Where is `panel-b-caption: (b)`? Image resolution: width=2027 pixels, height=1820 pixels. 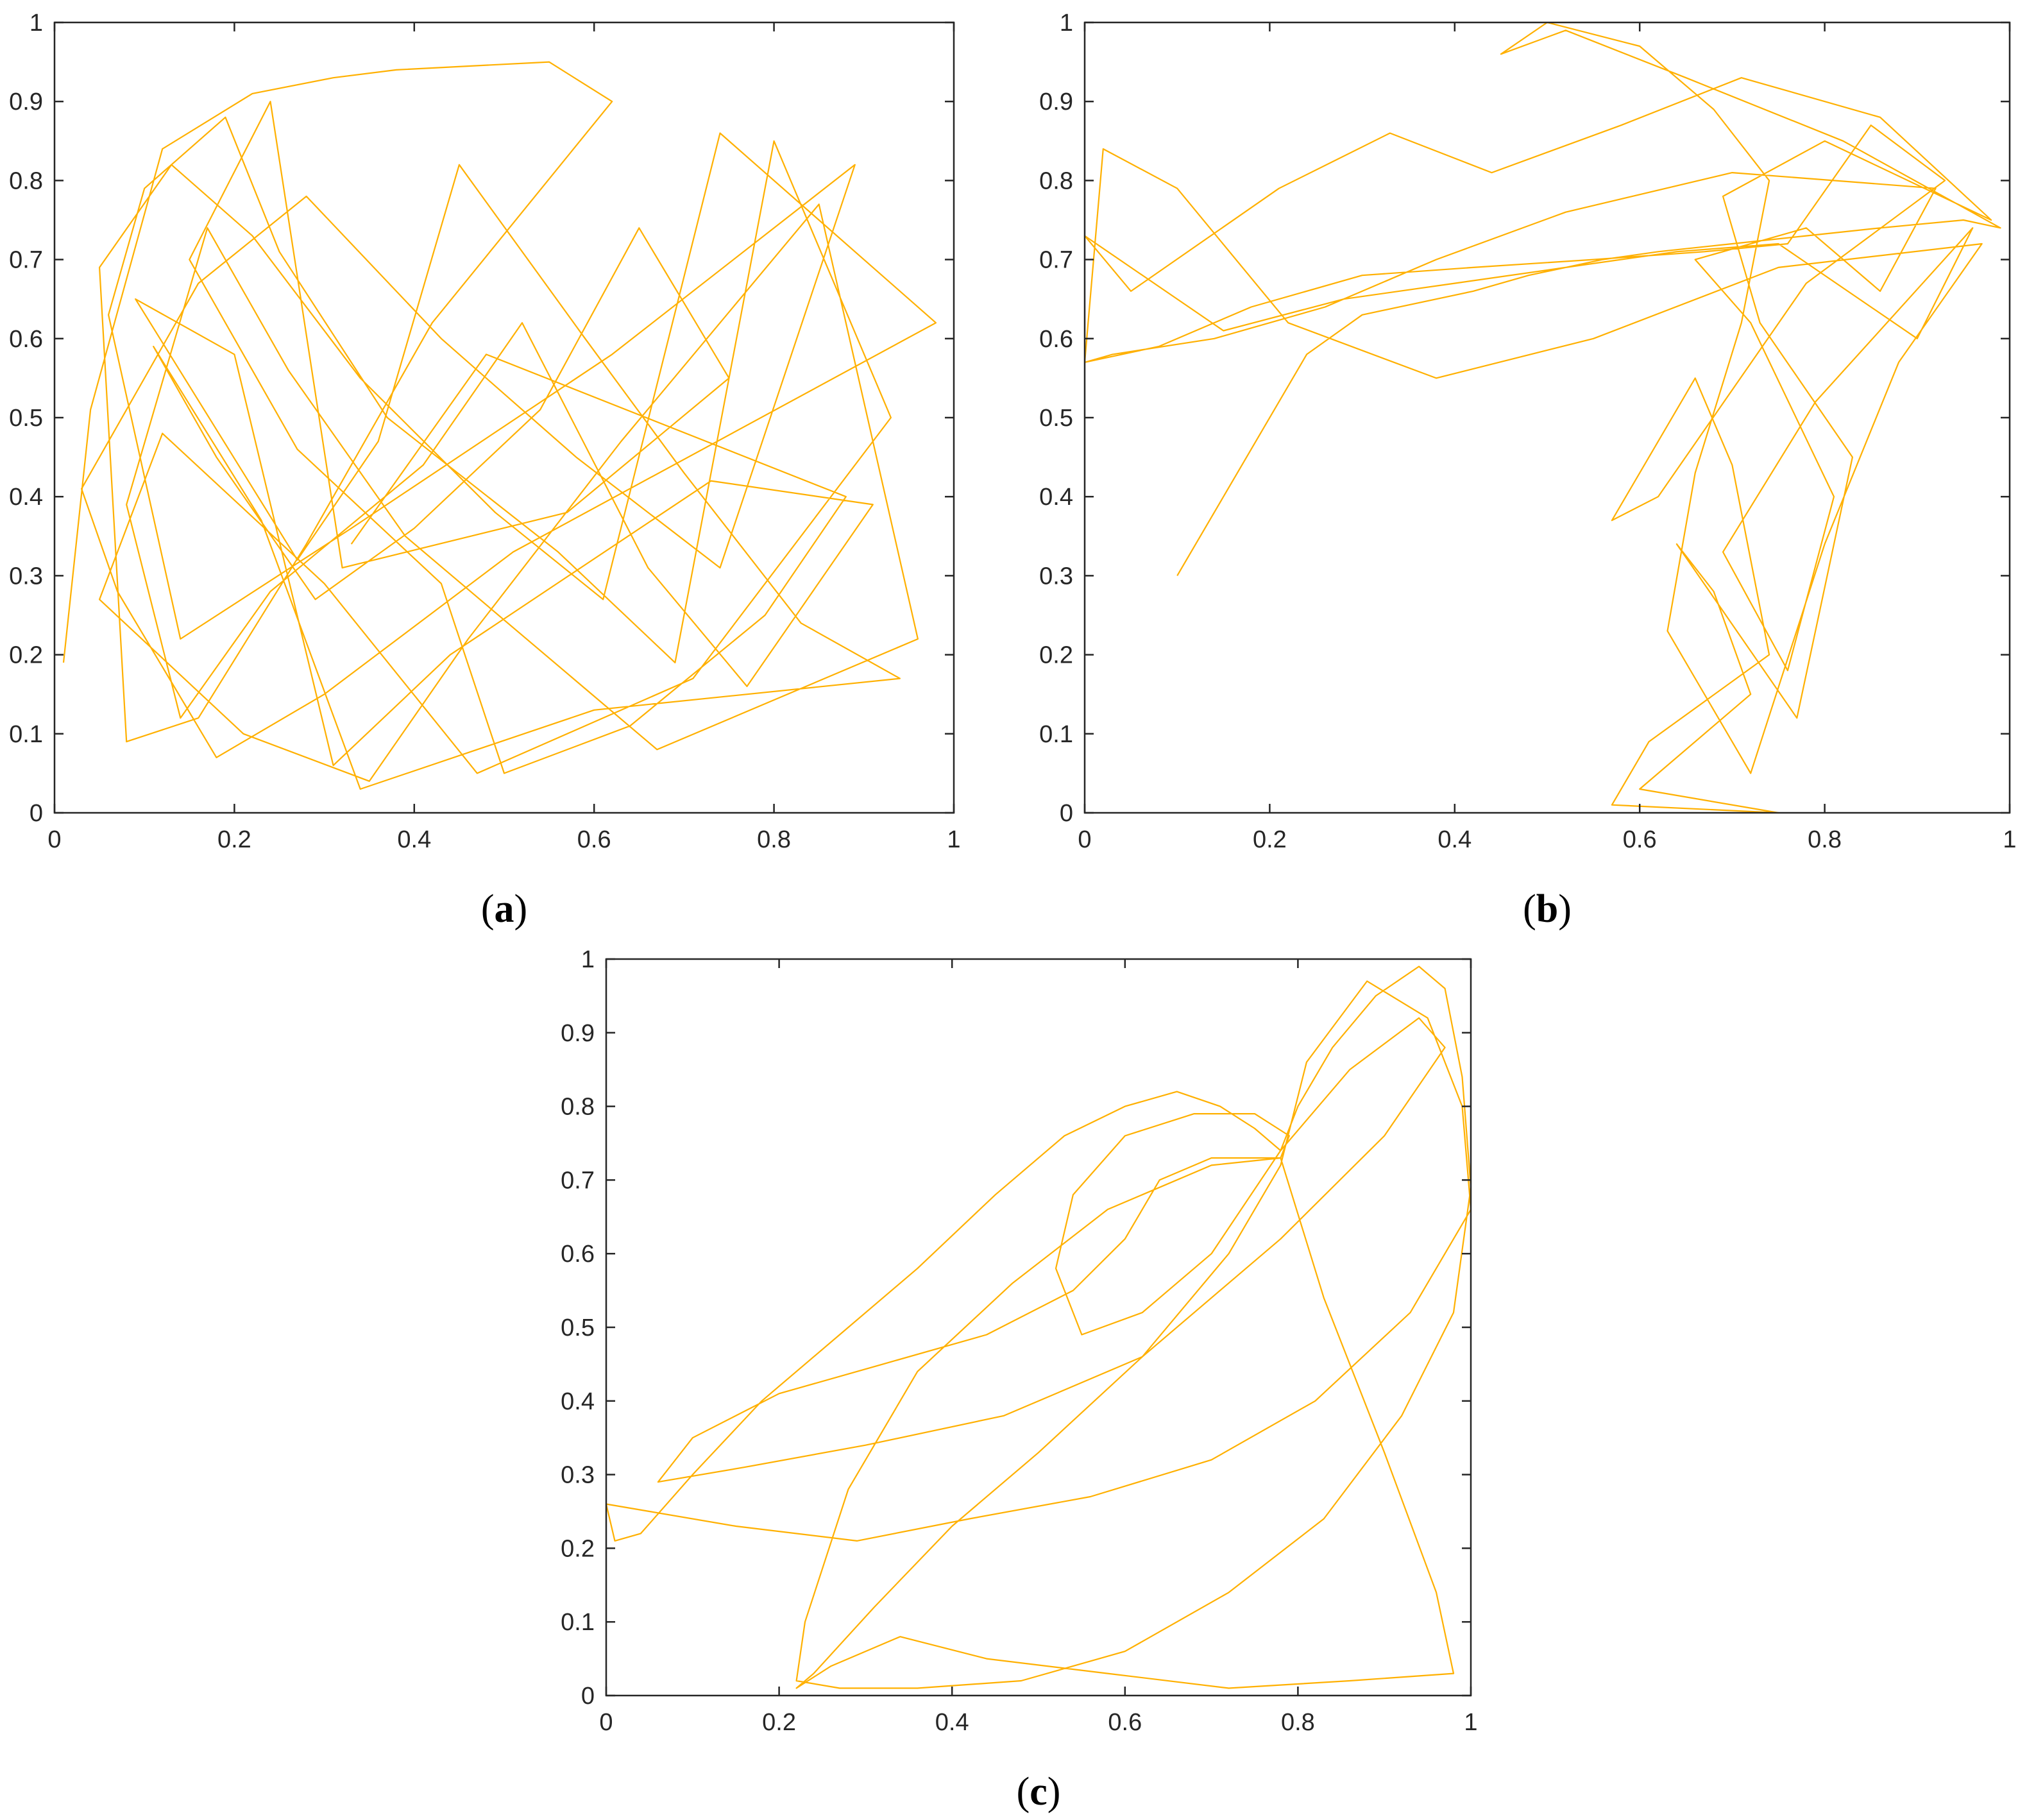
panel-b-caption: (b) is located at coordinates (1548, 909).